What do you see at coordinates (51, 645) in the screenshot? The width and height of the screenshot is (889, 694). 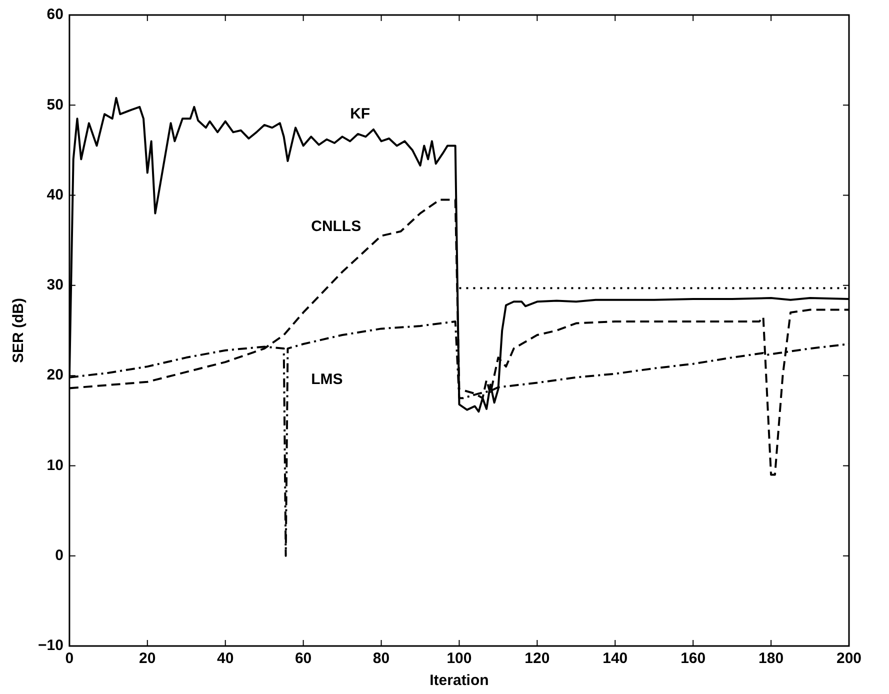 I see `y-tick-label: −10` at bounding box center [51, 645].